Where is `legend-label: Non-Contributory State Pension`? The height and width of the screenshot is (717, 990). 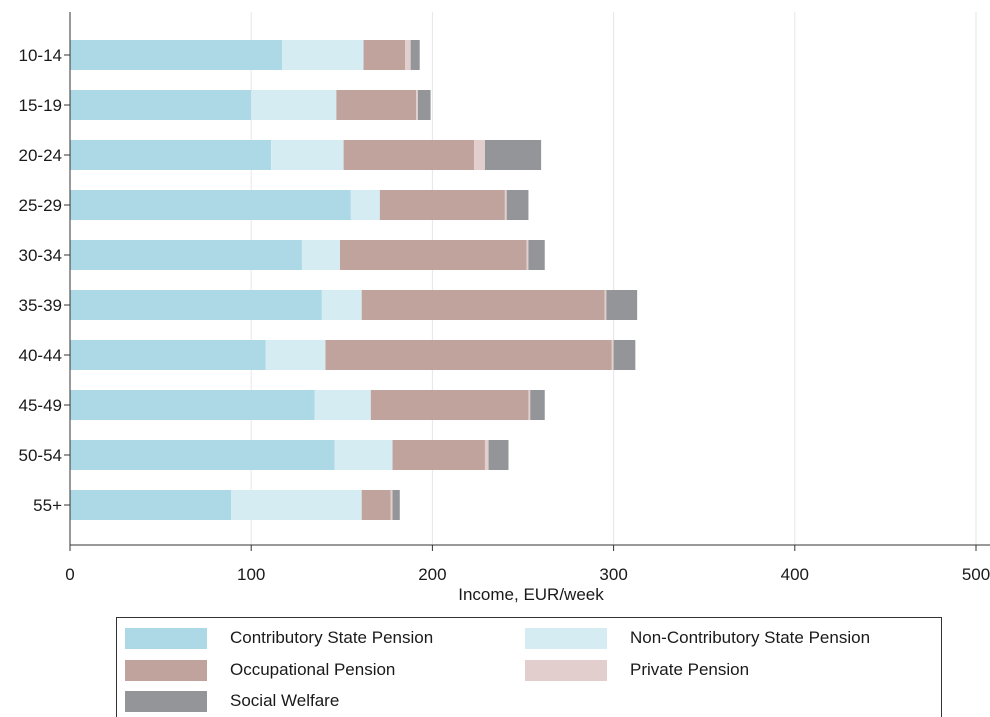 legend-label: Non-Contributory State Pension is located at coordinates (750, 637).